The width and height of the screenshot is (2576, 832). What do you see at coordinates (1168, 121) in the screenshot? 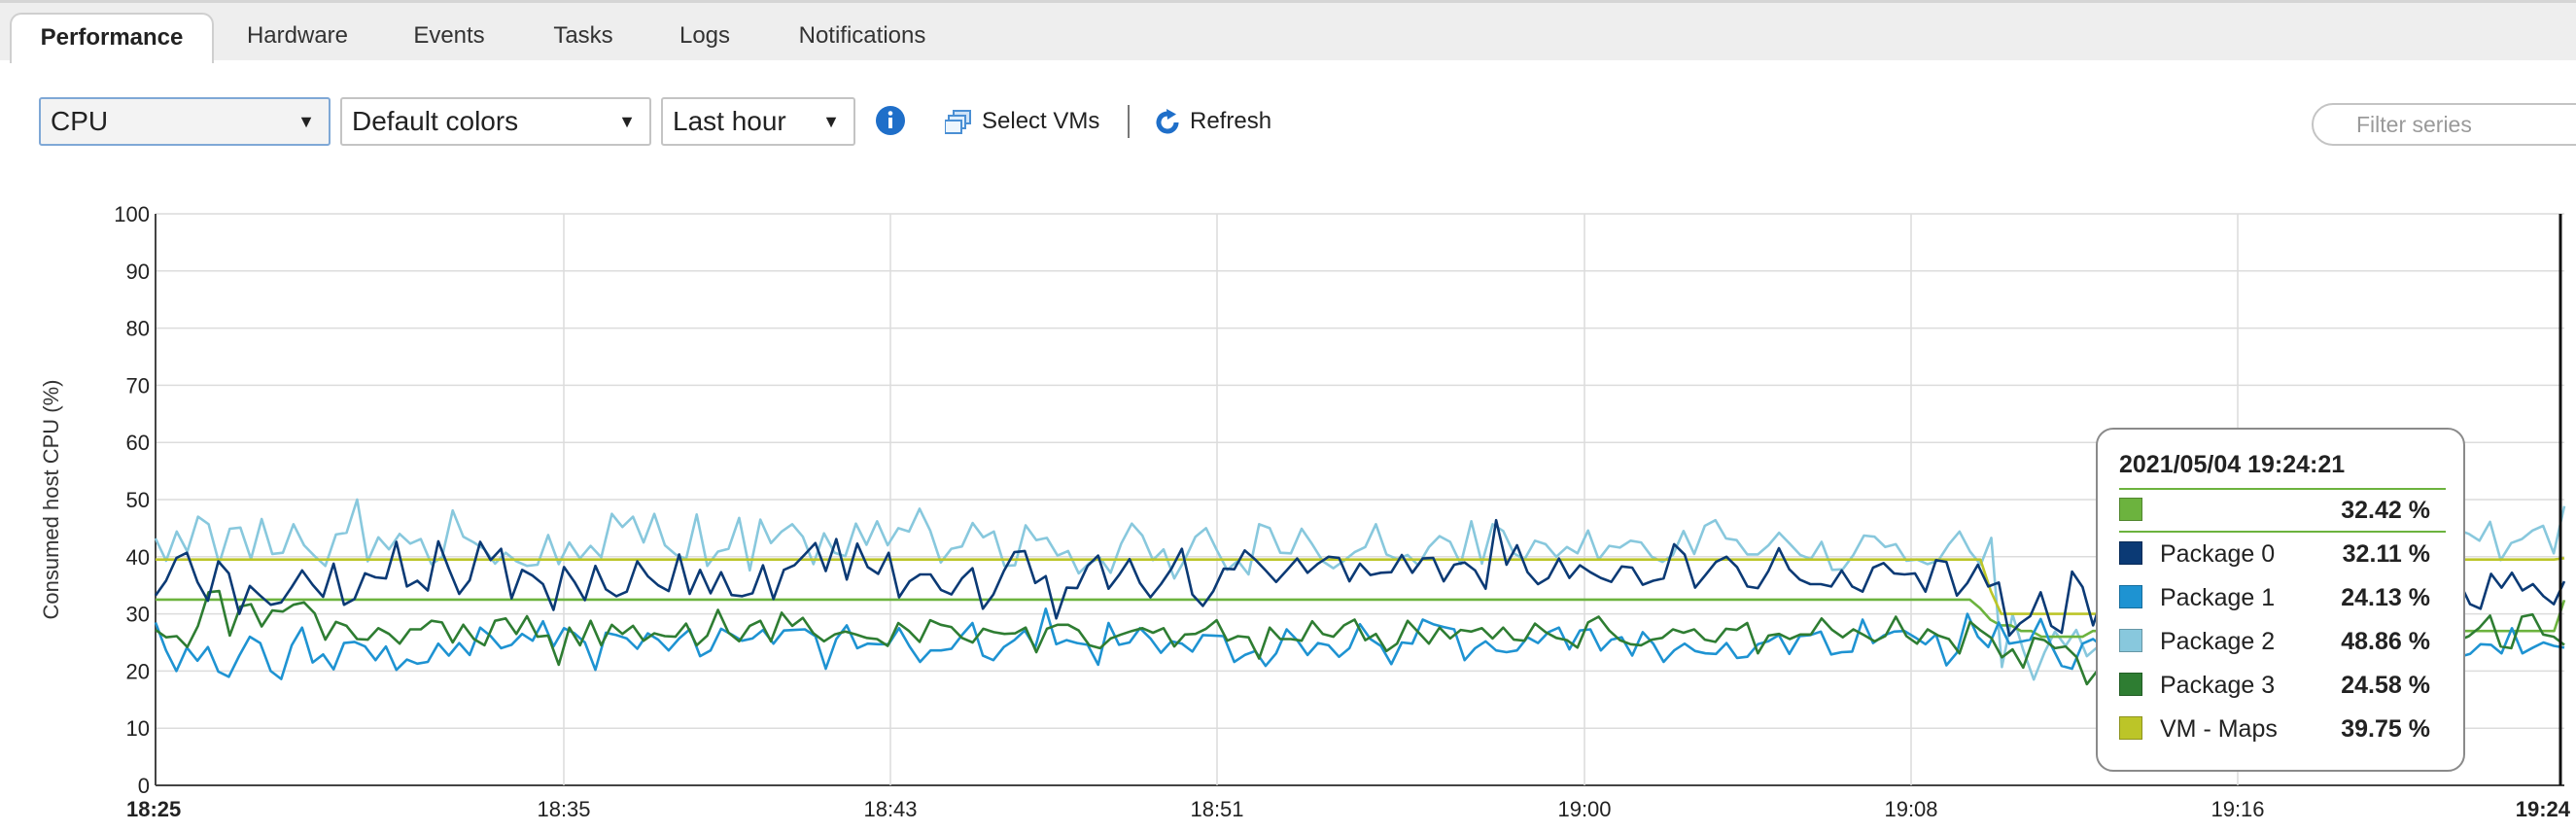
I see `refresh-icon` at bounding box center [1168, 121].